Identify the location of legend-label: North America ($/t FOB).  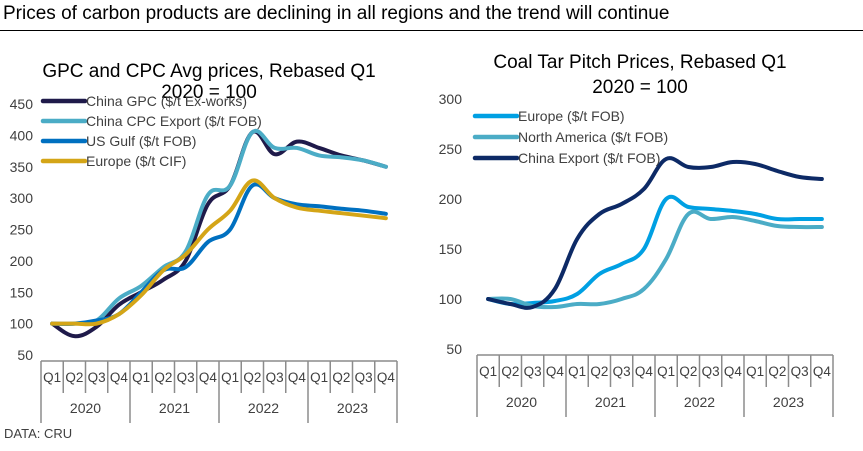
(593, 137).